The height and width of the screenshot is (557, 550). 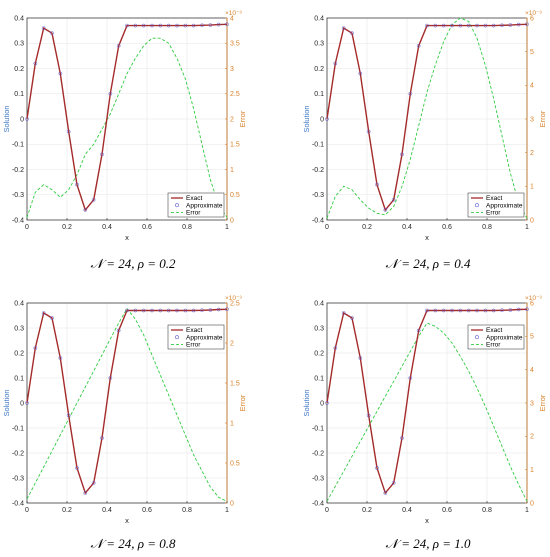 What do you see at coordinates (18, 145) in the screenshot?
I see `y-left-tick-label: -0.1` at bounding box center [18, 145].